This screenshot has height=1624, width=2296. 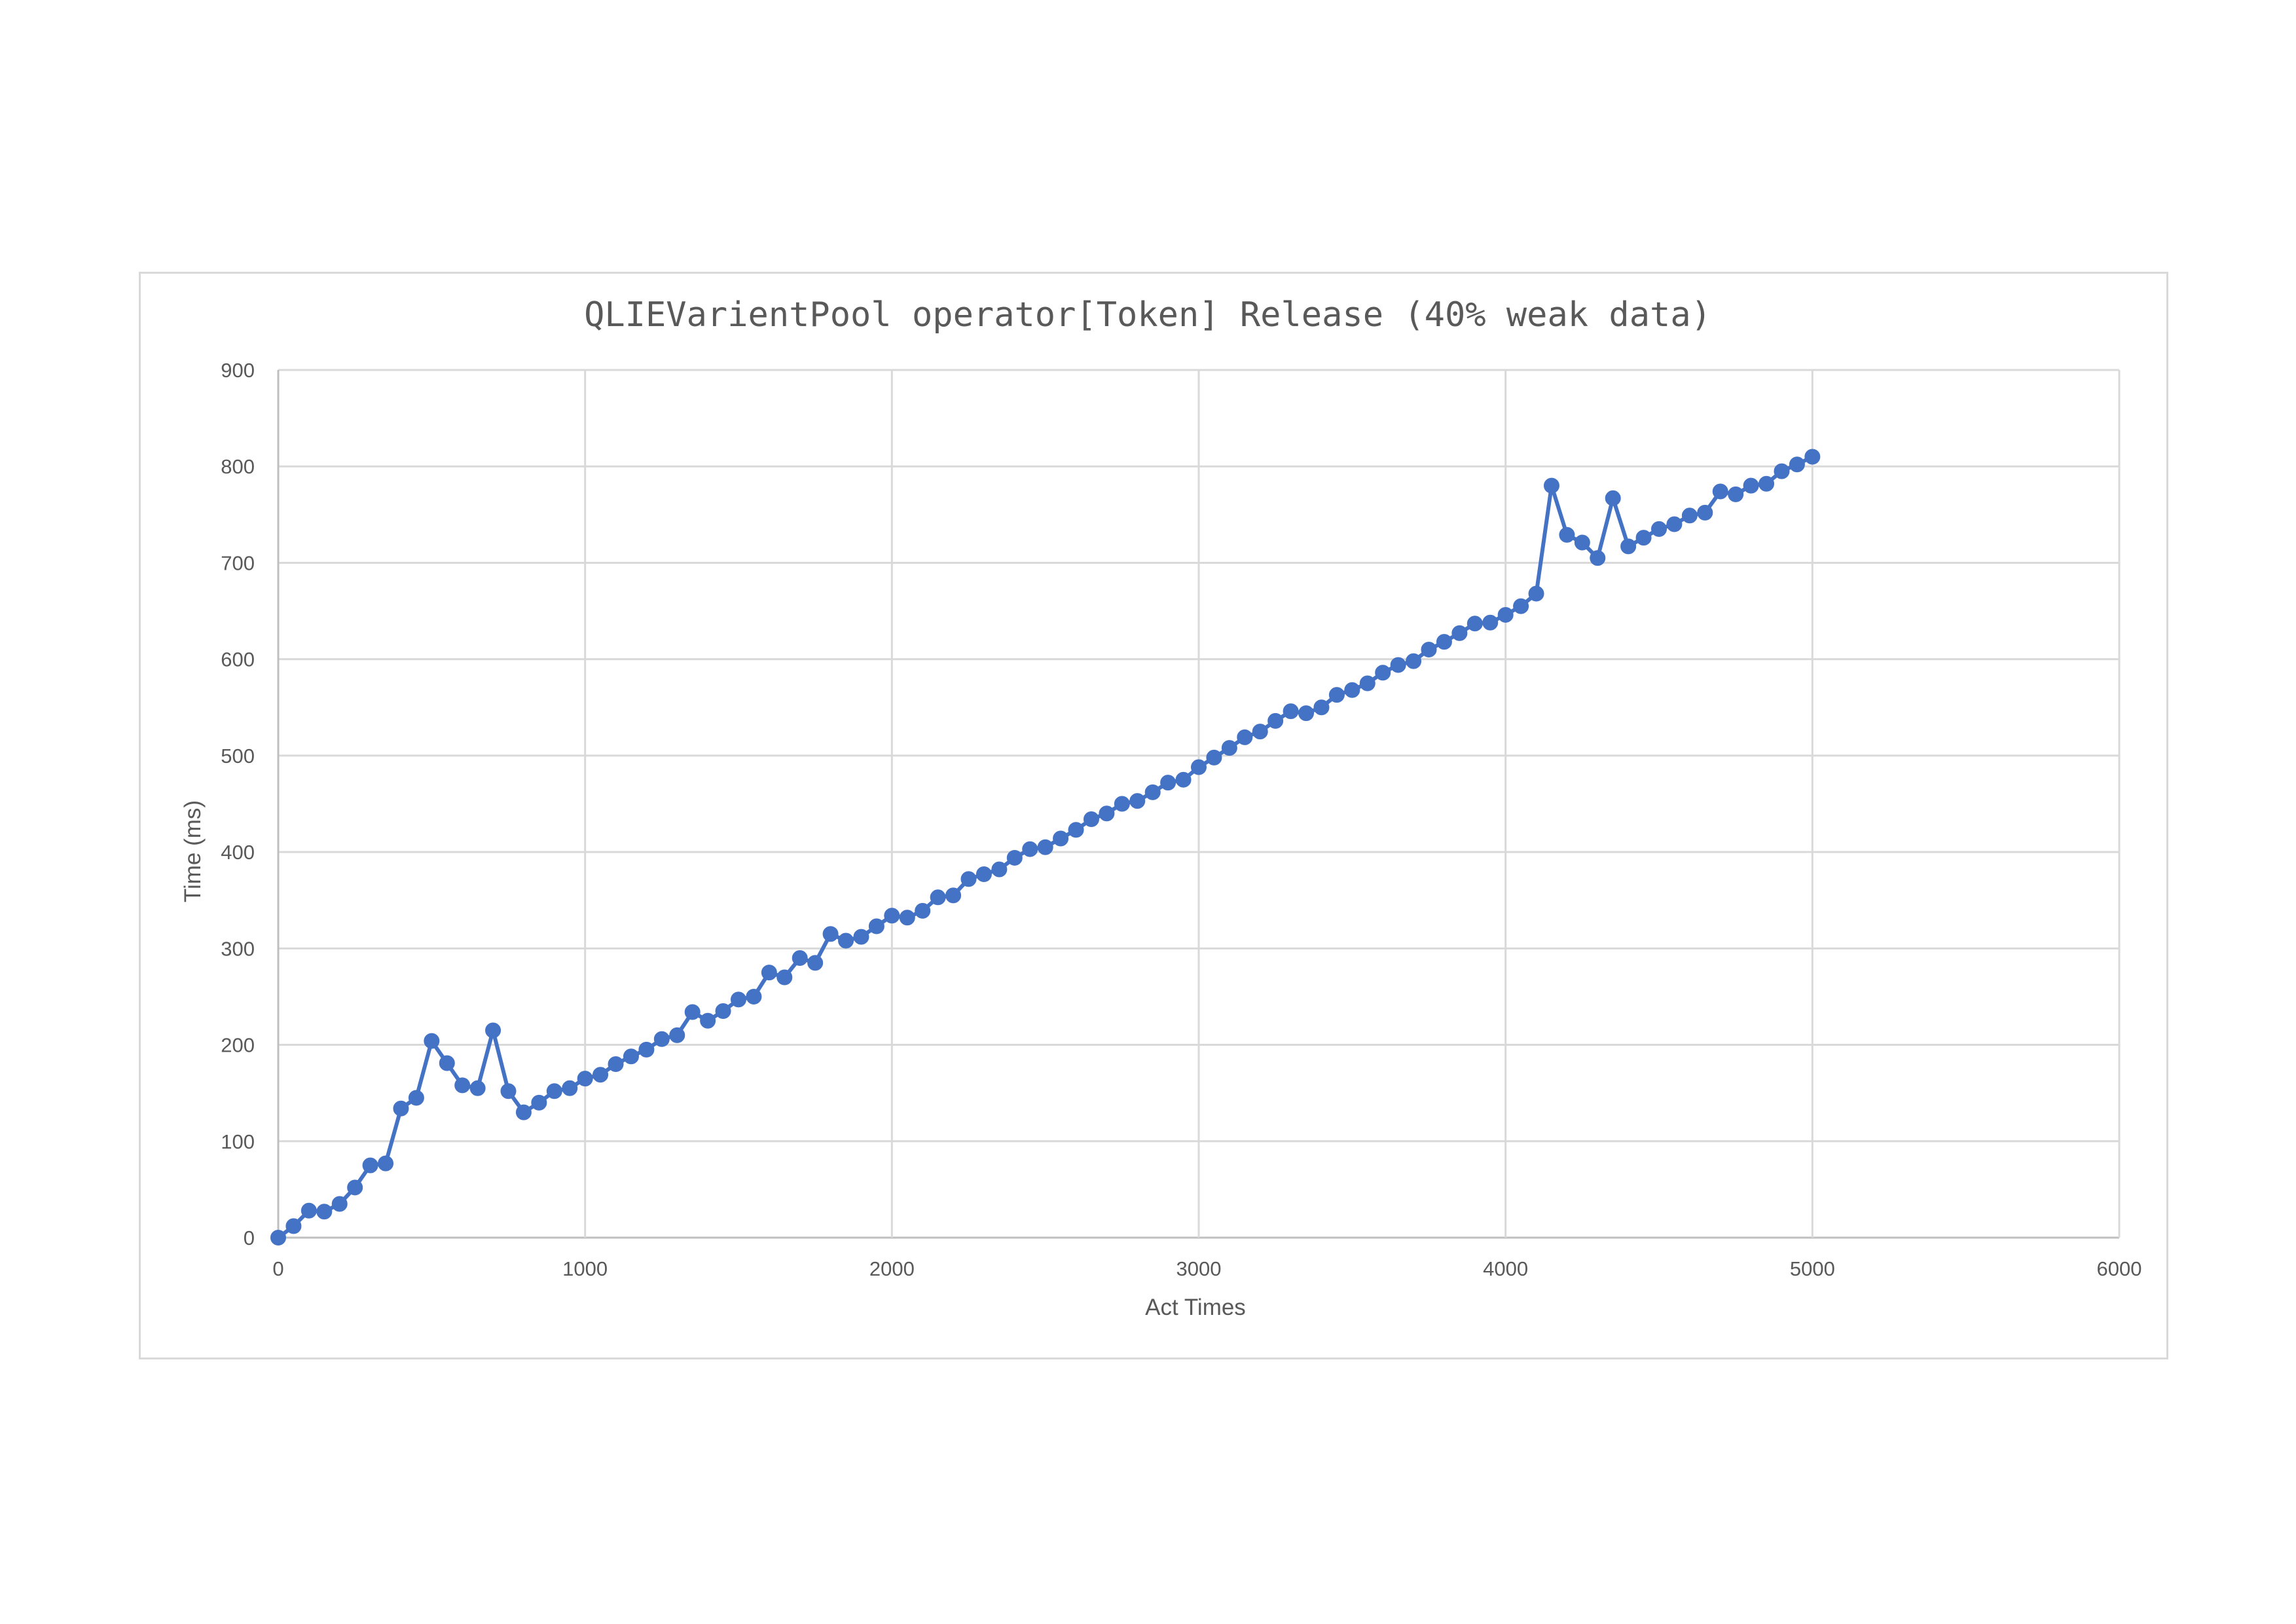 I want to click on y-tick-label: 100, so click(x=238, y=1141).